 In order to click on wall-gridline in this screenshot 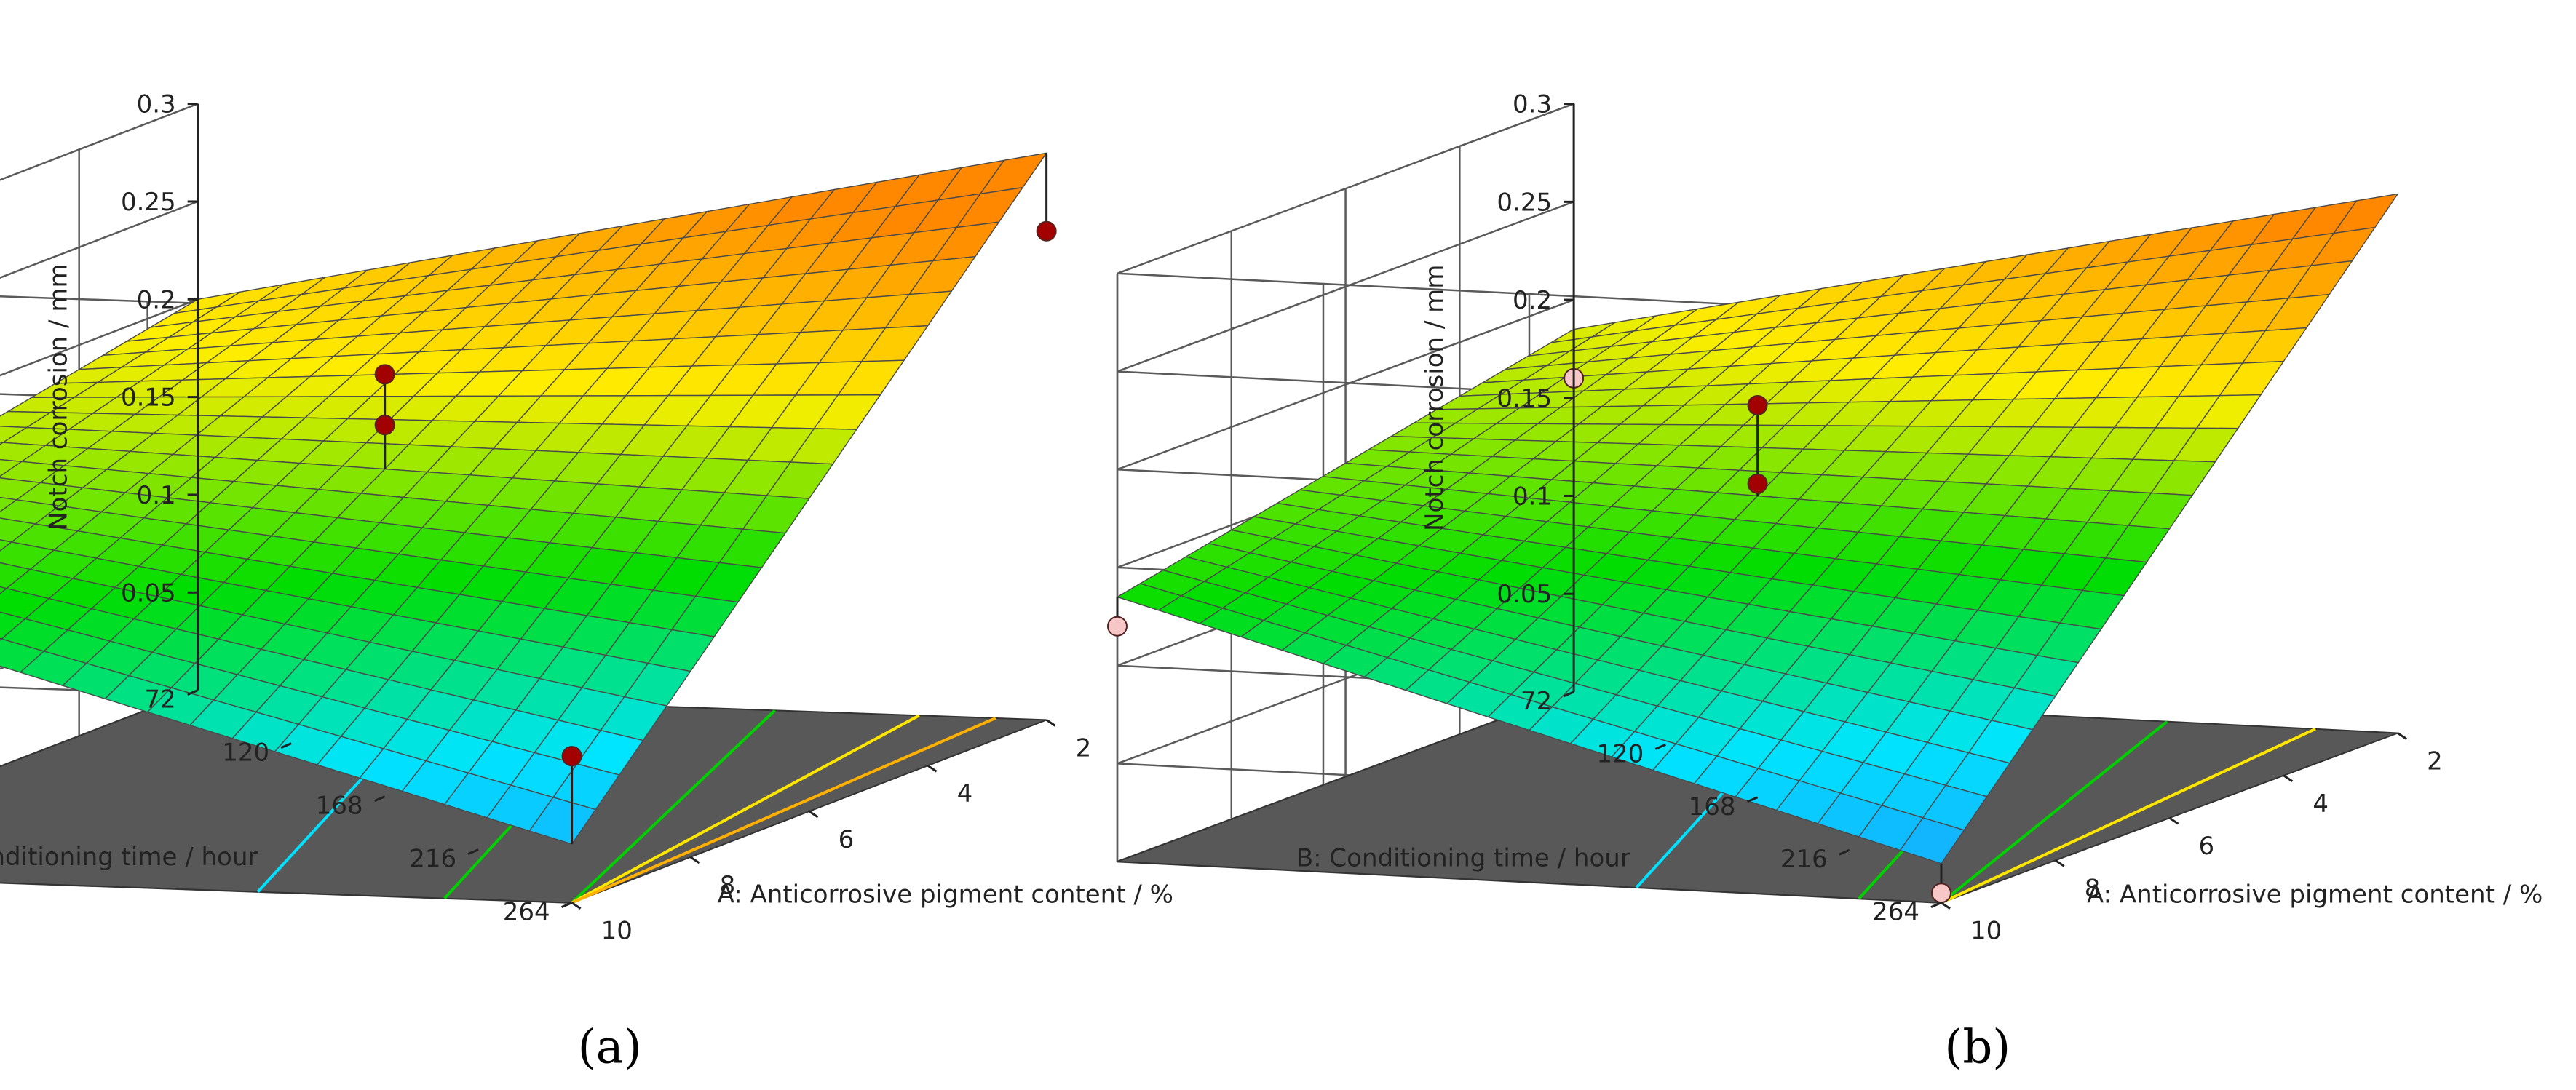, I will do `click(1529, 209)`.